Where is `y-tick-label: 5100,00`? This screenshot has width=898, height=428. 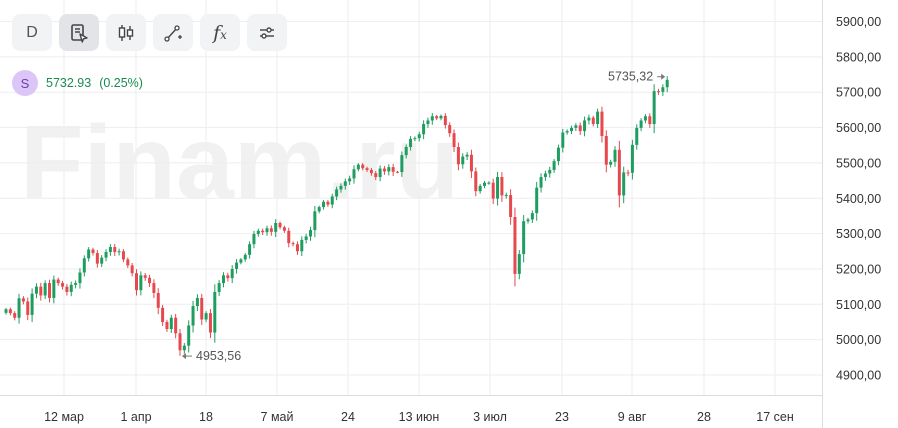 y-tick-label: 5100,00 is located at coordinates (858, 305).